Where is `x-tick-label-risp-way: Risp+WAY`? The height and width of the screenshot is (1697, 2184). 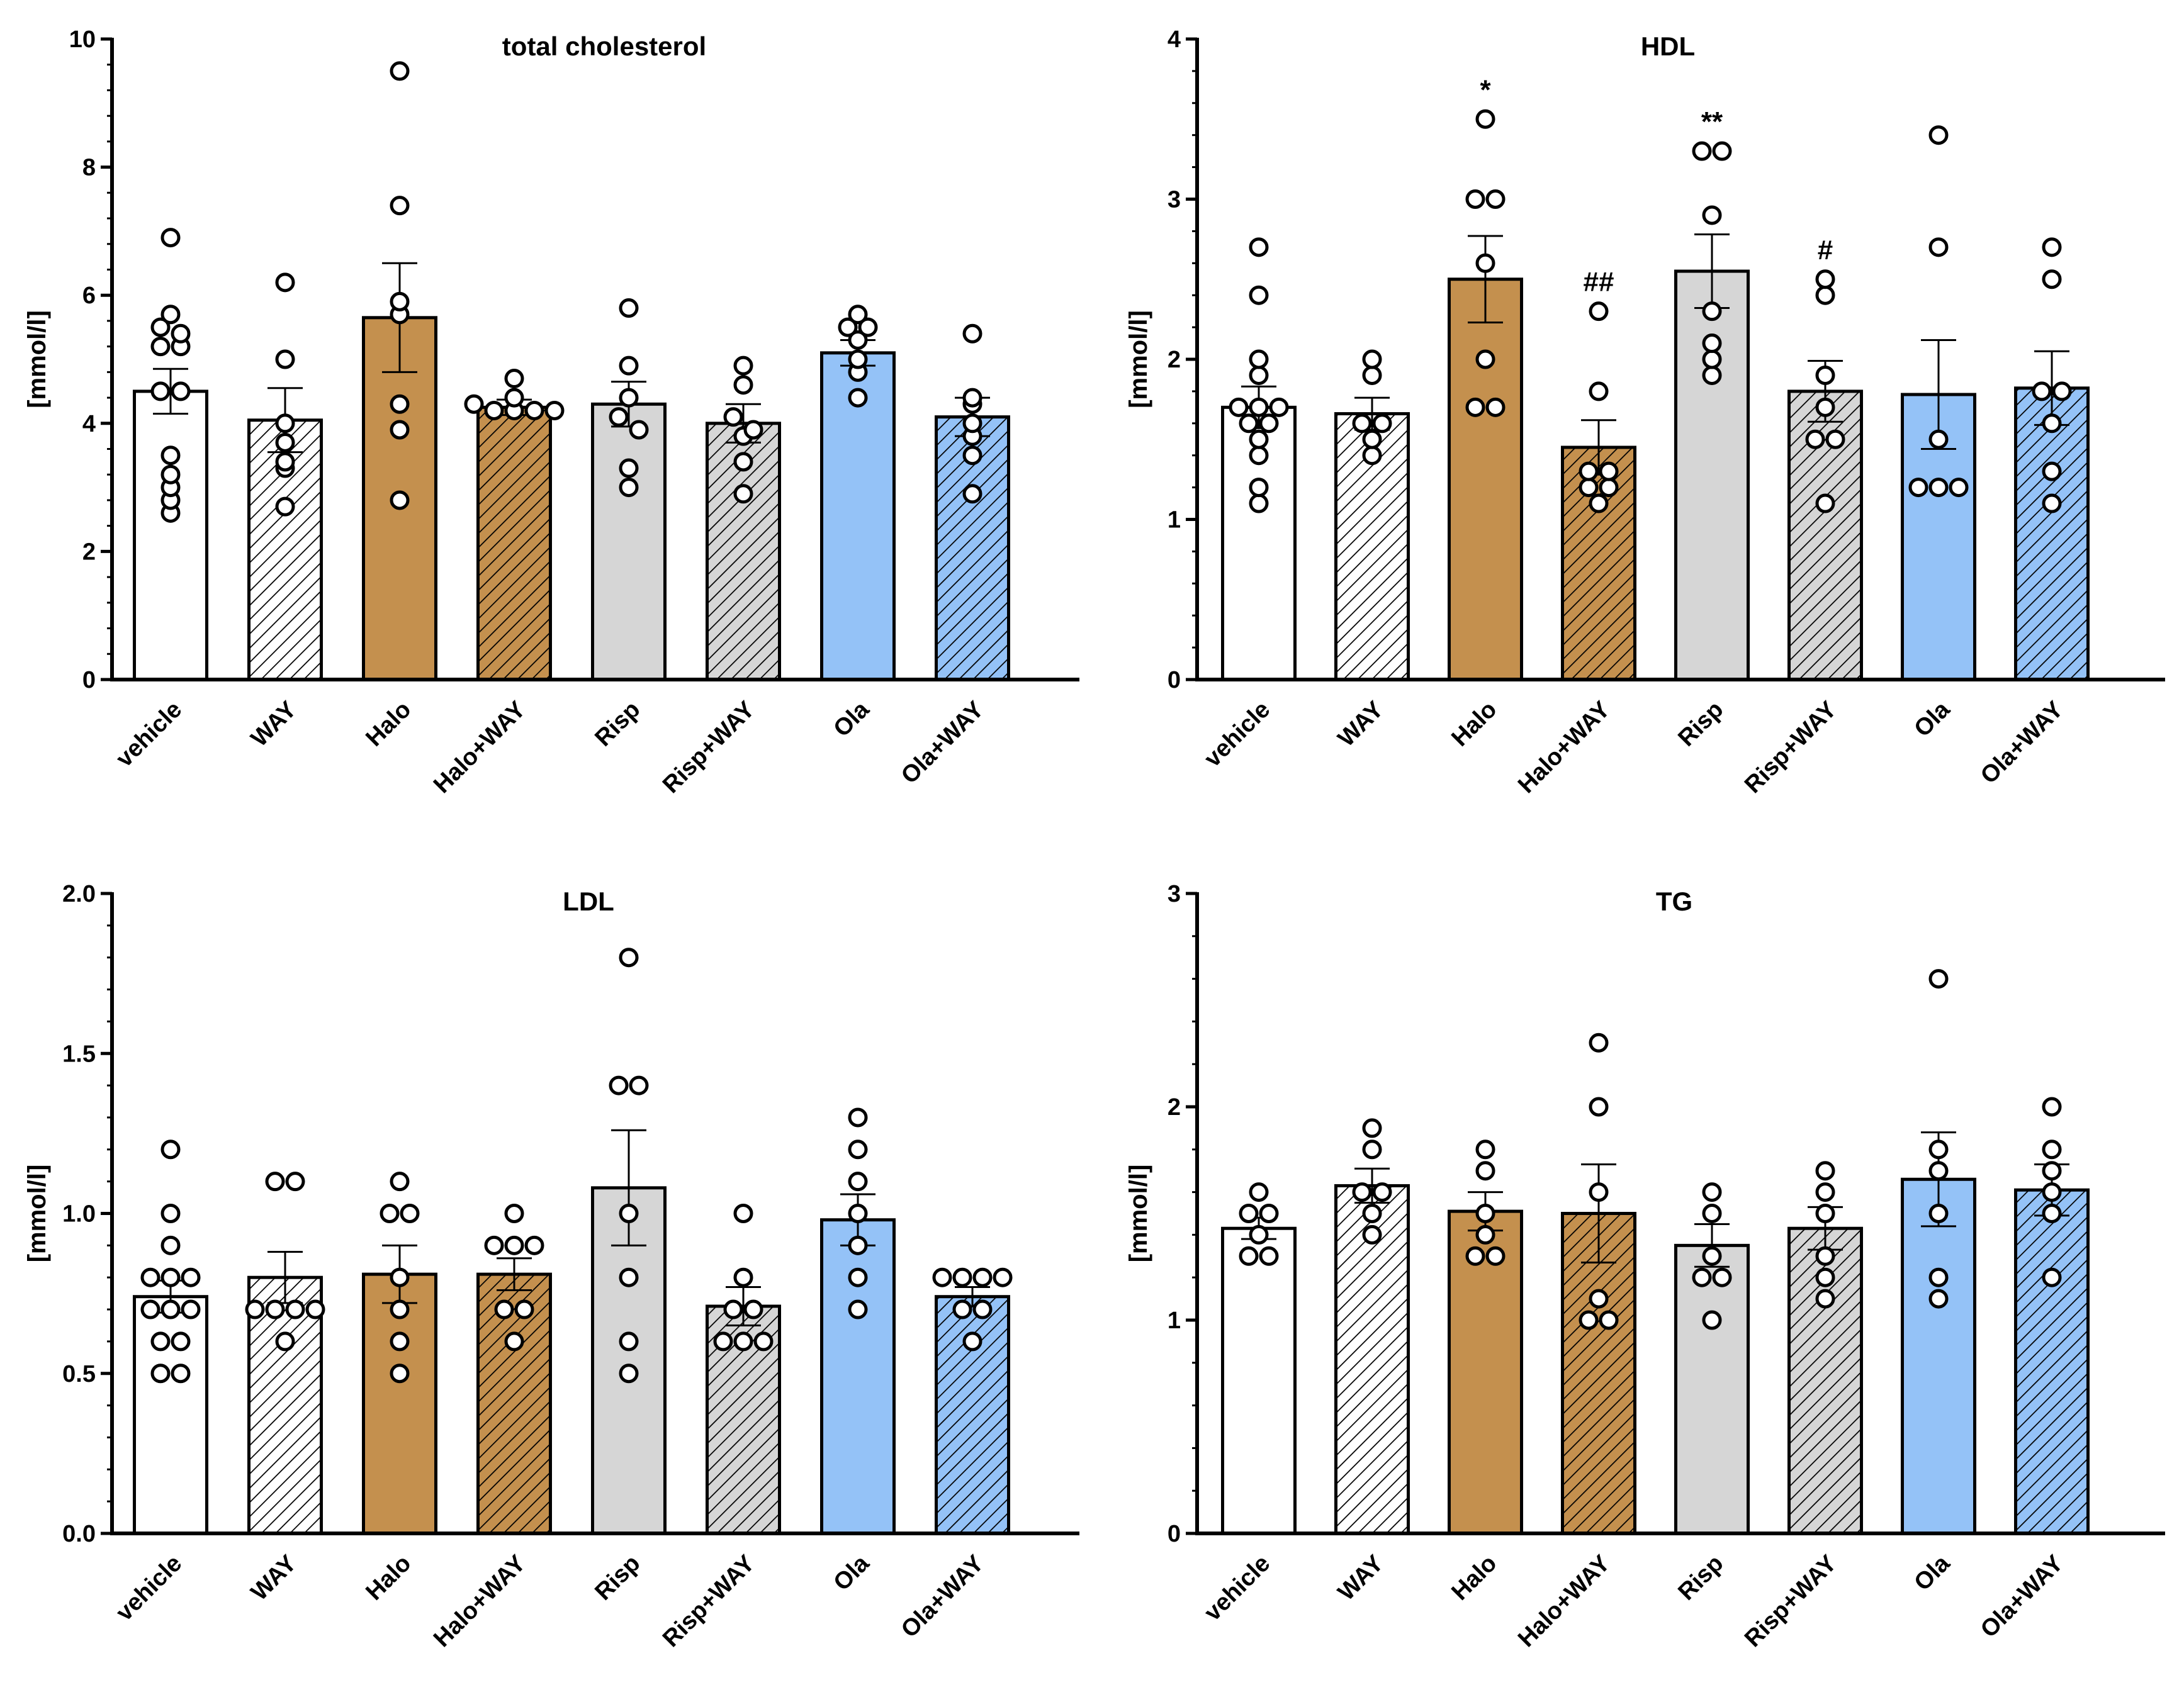 x-tick-label-risp-way: Risp+WAY is located at coordinates (1791, 747).